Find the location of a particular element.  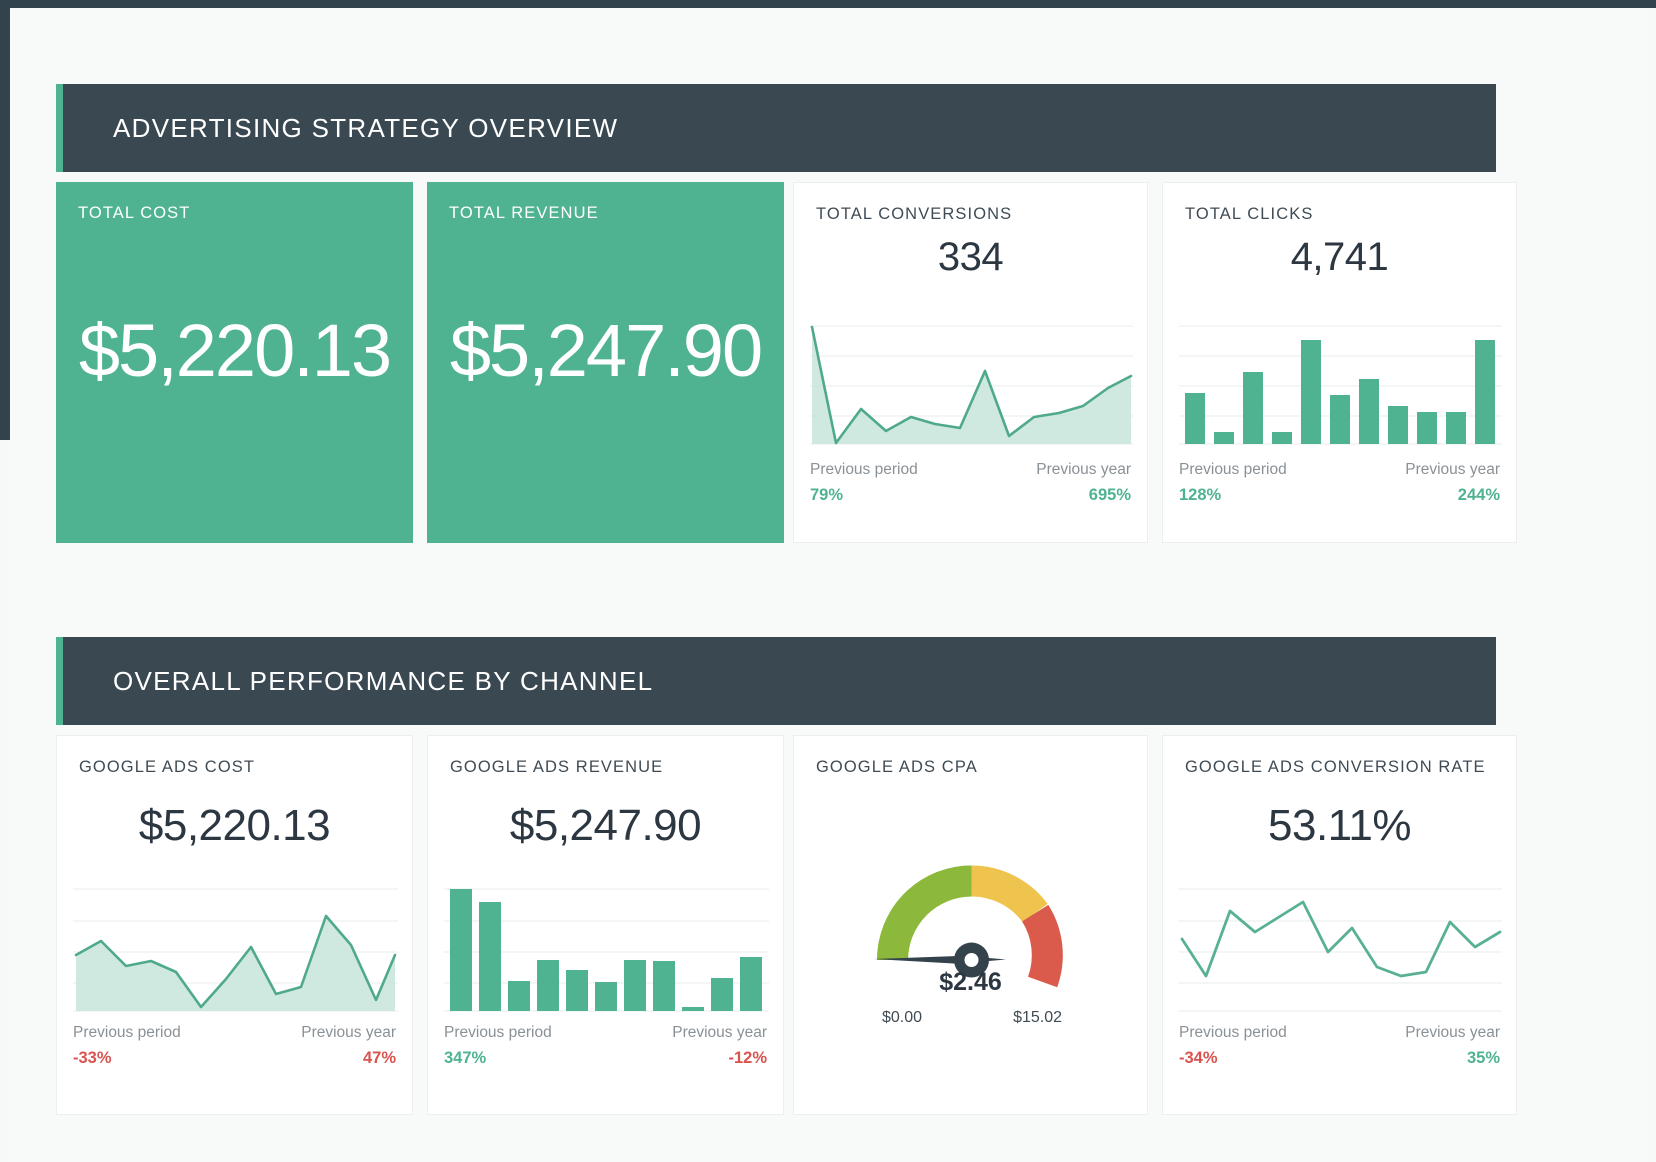

card-value: 53.11% is located at coordinates (1339, 825).